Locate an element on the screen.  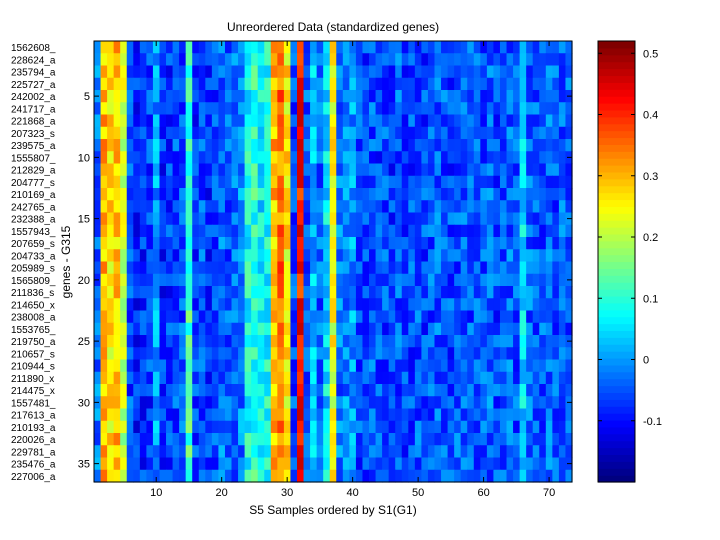
colorbar-ticks: -0.100.10.20.30.40.5 is located at coordinates (630, 238).